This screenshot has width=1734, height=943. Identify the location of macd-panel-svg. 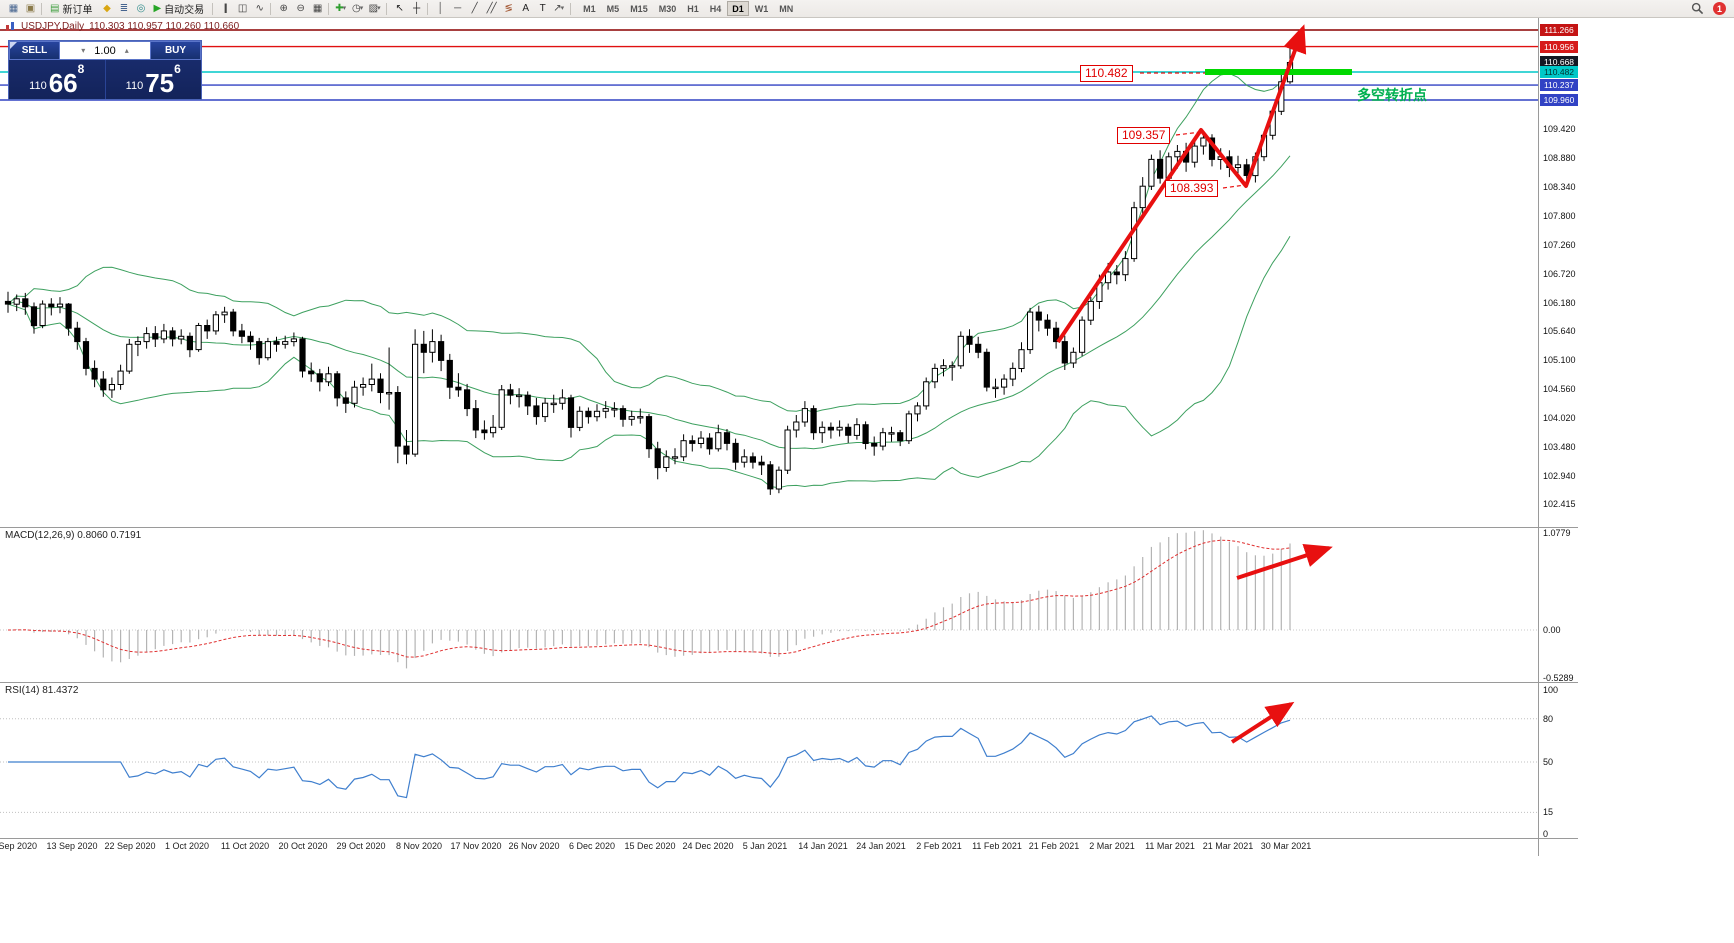
(769, 604).